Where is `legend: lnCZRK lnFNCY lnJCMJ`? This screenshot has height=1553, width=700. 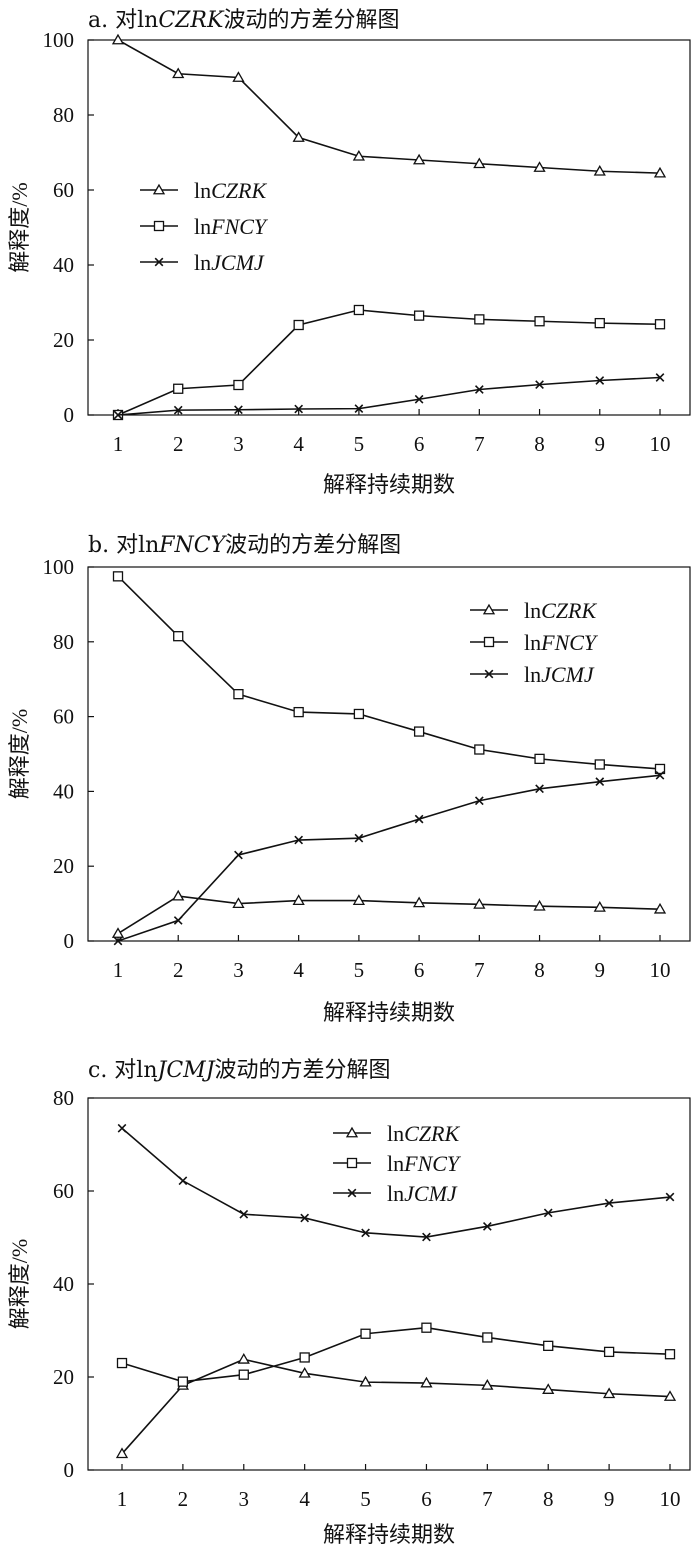
legend: lnCZRK lnFNCY lnJCMJ is located at coordinates (397, 1163).